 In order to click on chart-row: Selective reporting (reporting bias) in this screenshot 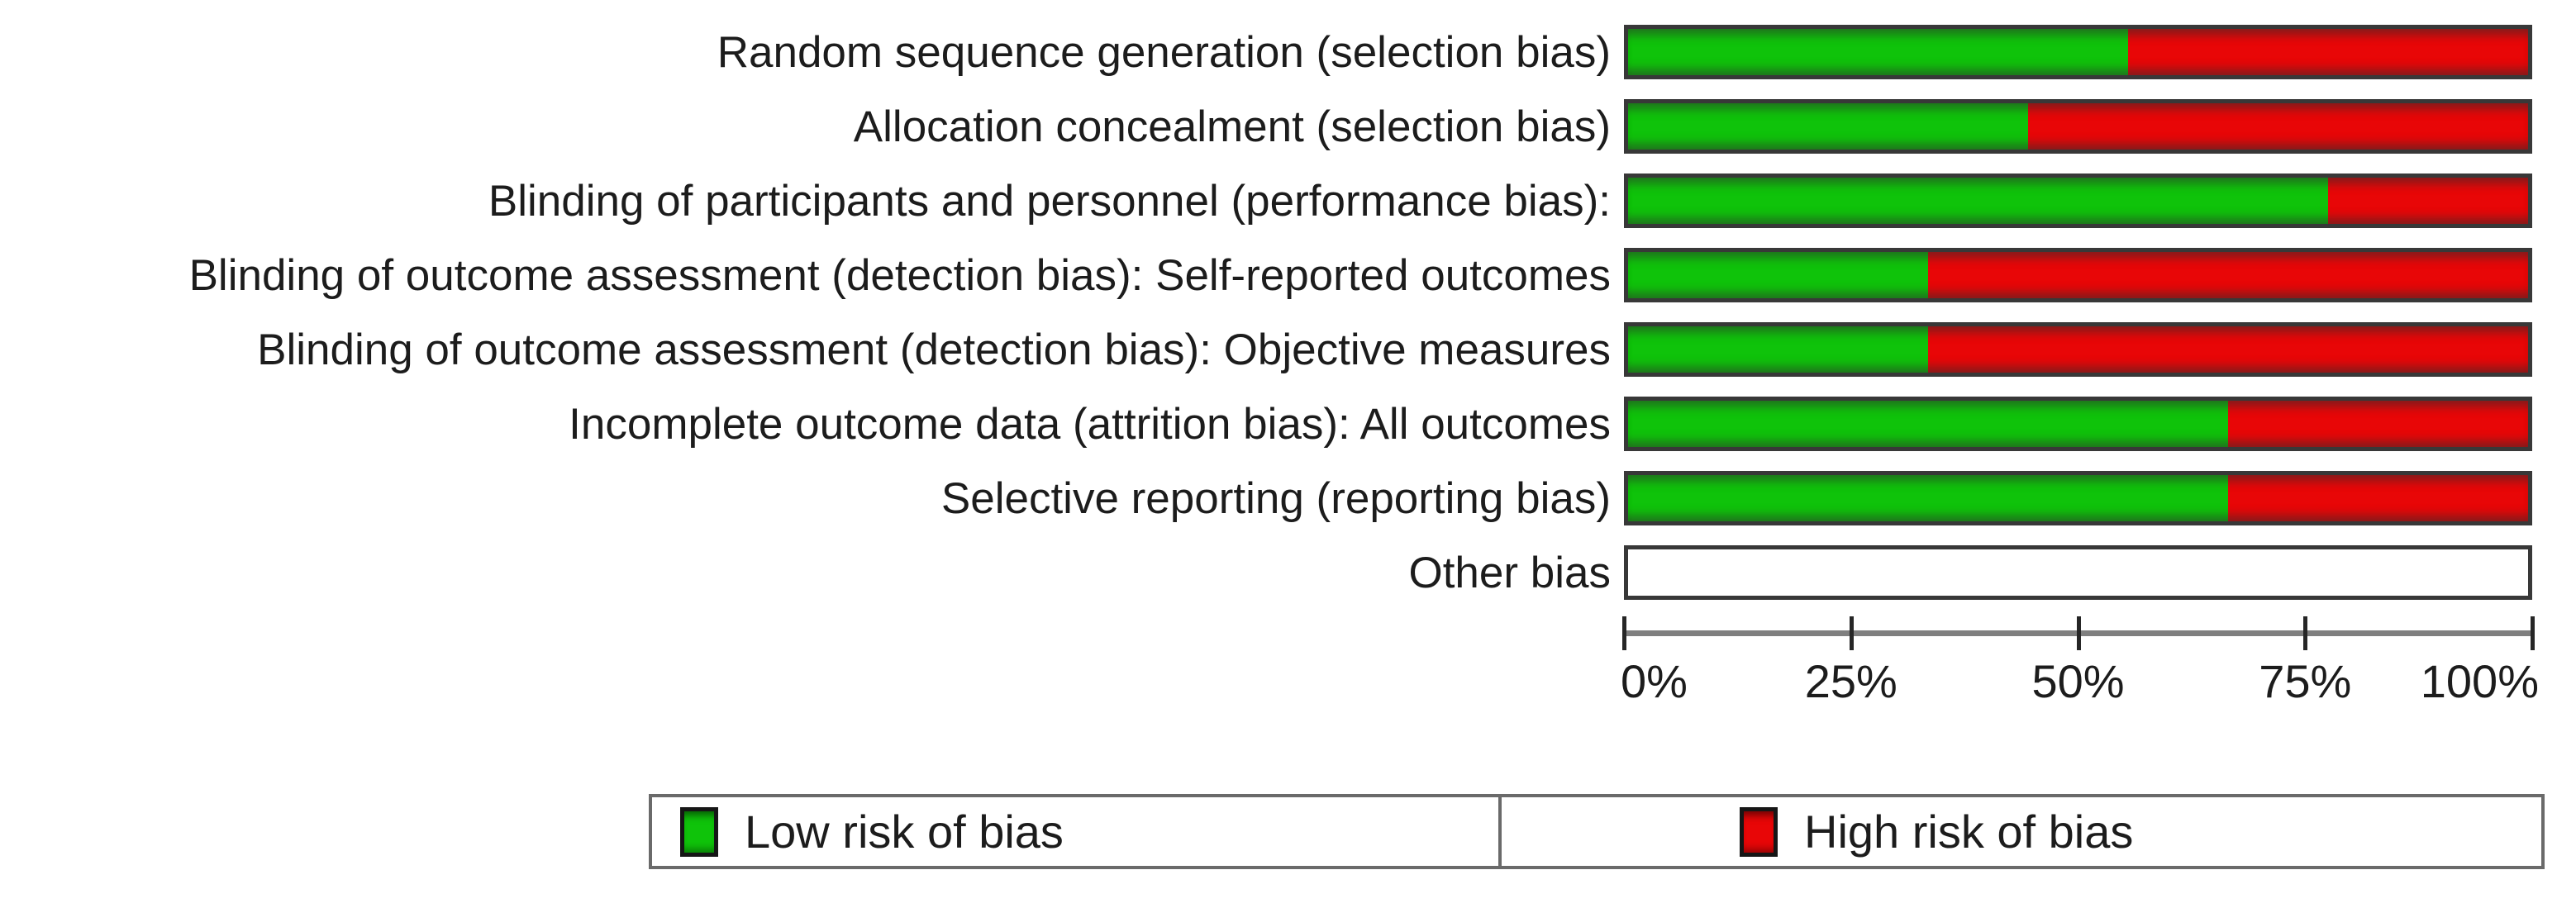, I will do `click(1266, 498)`.